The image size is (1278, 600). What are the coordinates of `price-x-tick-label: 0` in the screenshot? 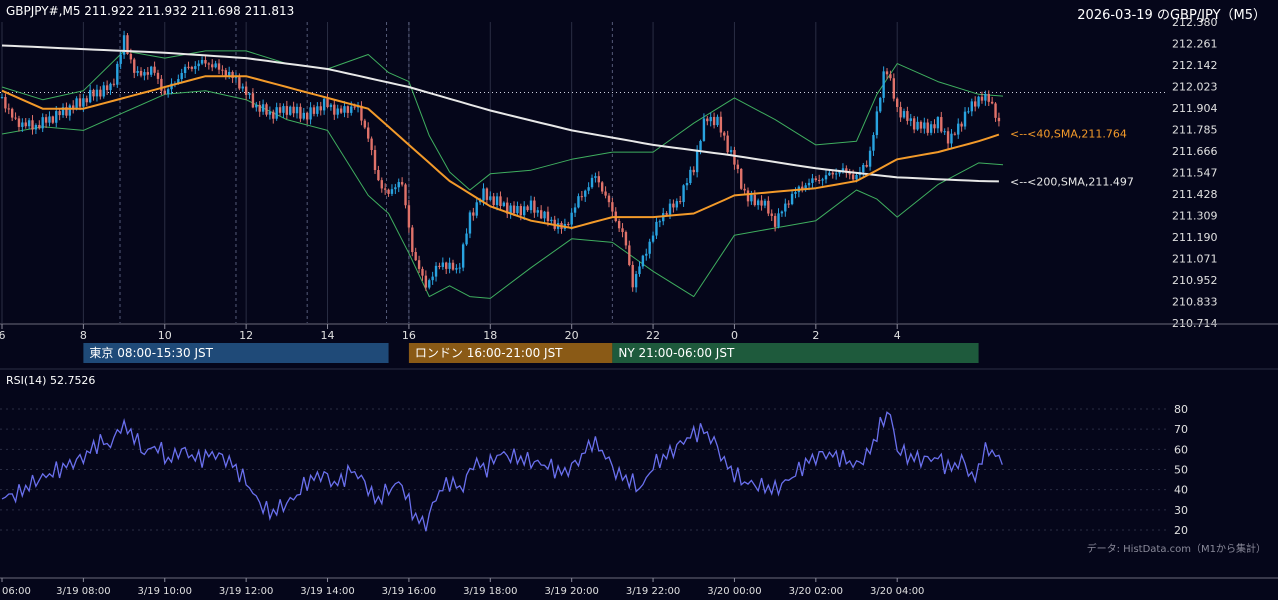 It's located at (734, 335).